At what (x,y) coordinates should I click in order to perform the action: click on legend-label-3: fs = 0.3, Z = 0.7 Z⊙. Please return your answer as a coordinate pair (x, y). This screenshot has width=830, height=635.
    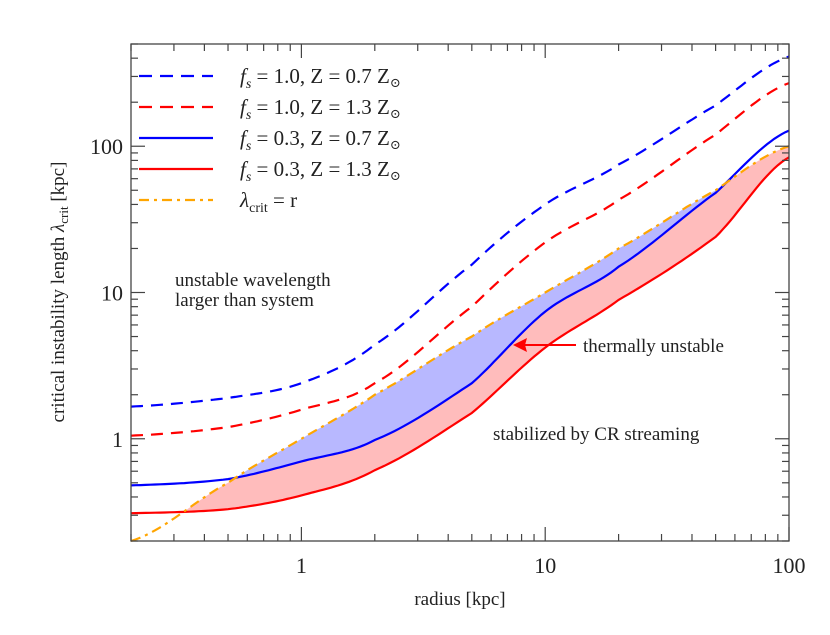
    Looking at the image, I should click on (320, 140).